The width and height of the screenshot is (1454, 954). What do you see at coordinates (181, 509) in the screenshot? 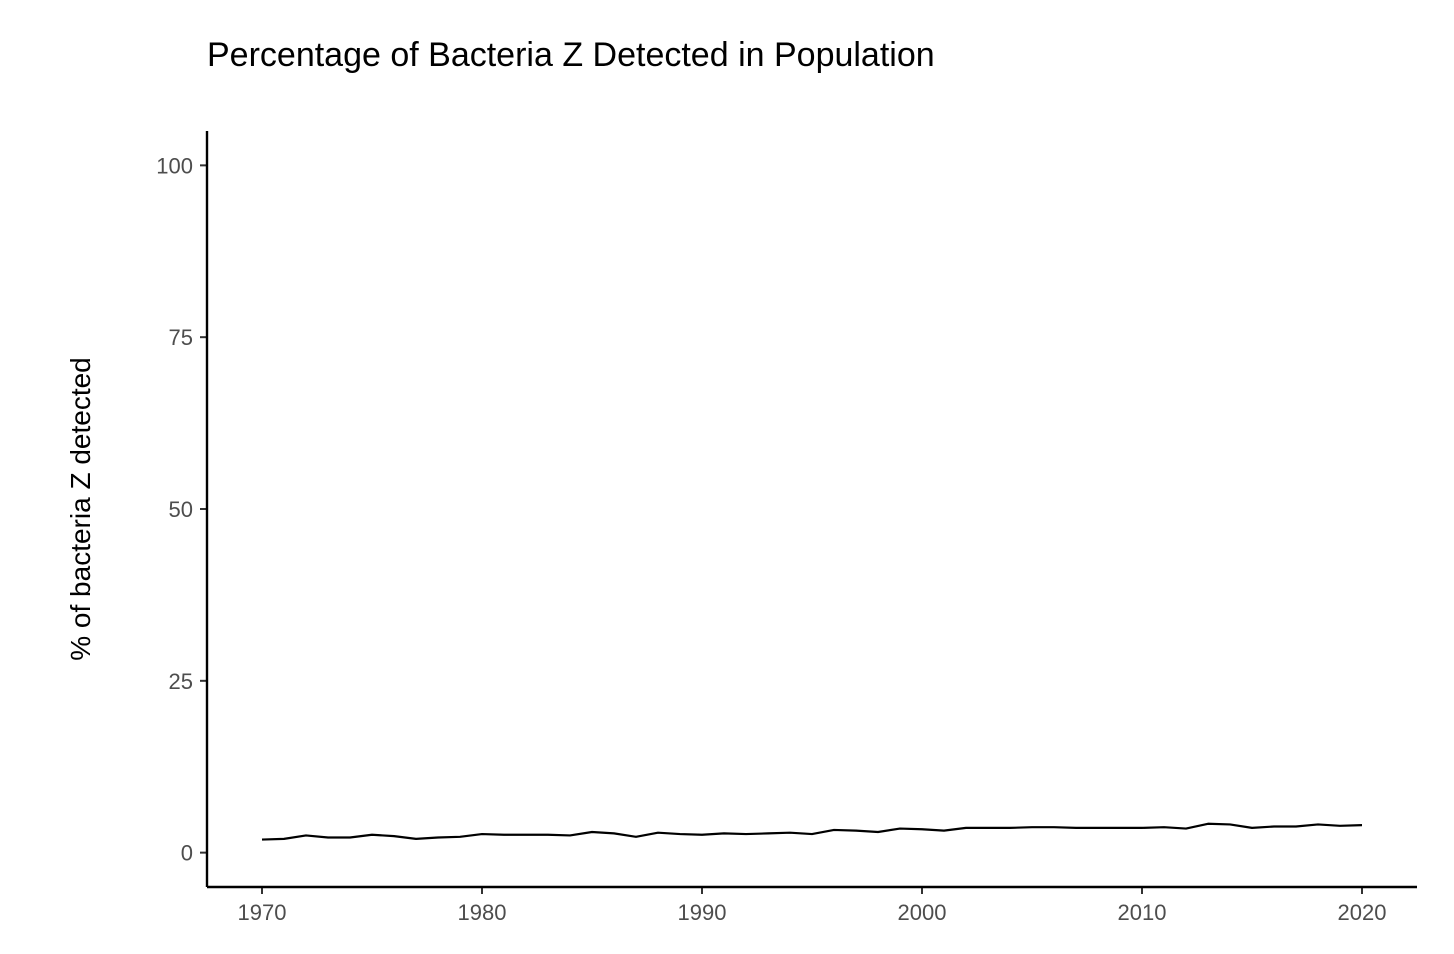
I see `y-tick-label-50: 50` at bounding box center [181, 509].